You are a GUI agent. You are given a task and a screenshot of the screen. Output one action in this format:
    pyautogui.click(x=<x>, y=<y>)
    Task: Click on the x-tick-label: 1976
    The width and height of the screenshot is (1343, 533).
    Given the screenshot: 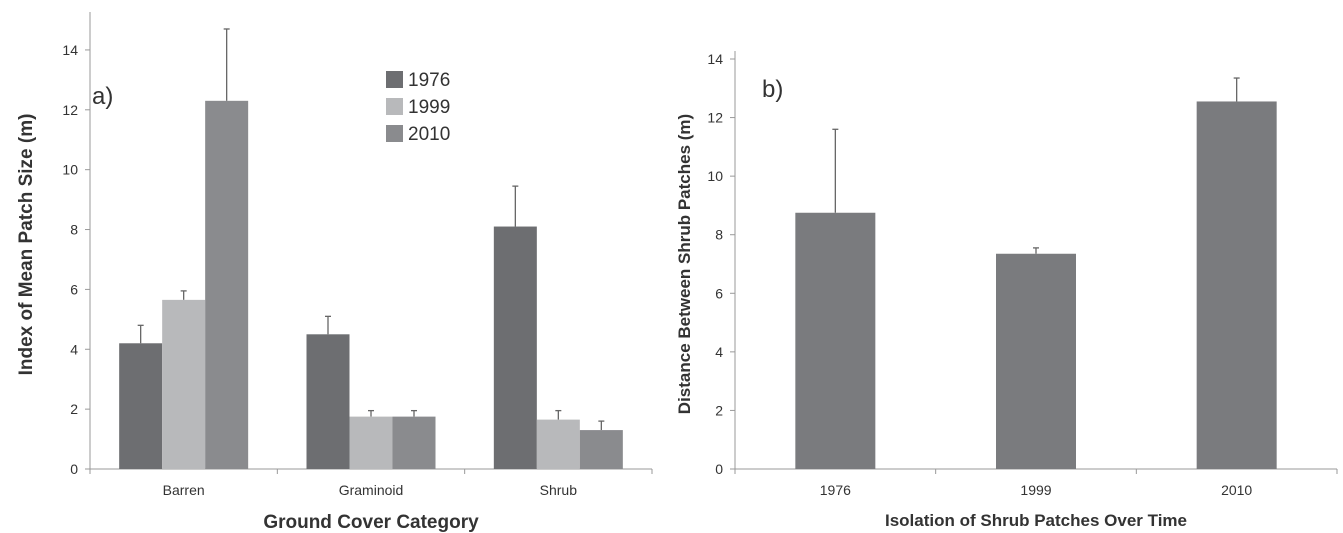 What is the action you would take?
    pyautogui.click(x=835, y=490)
    